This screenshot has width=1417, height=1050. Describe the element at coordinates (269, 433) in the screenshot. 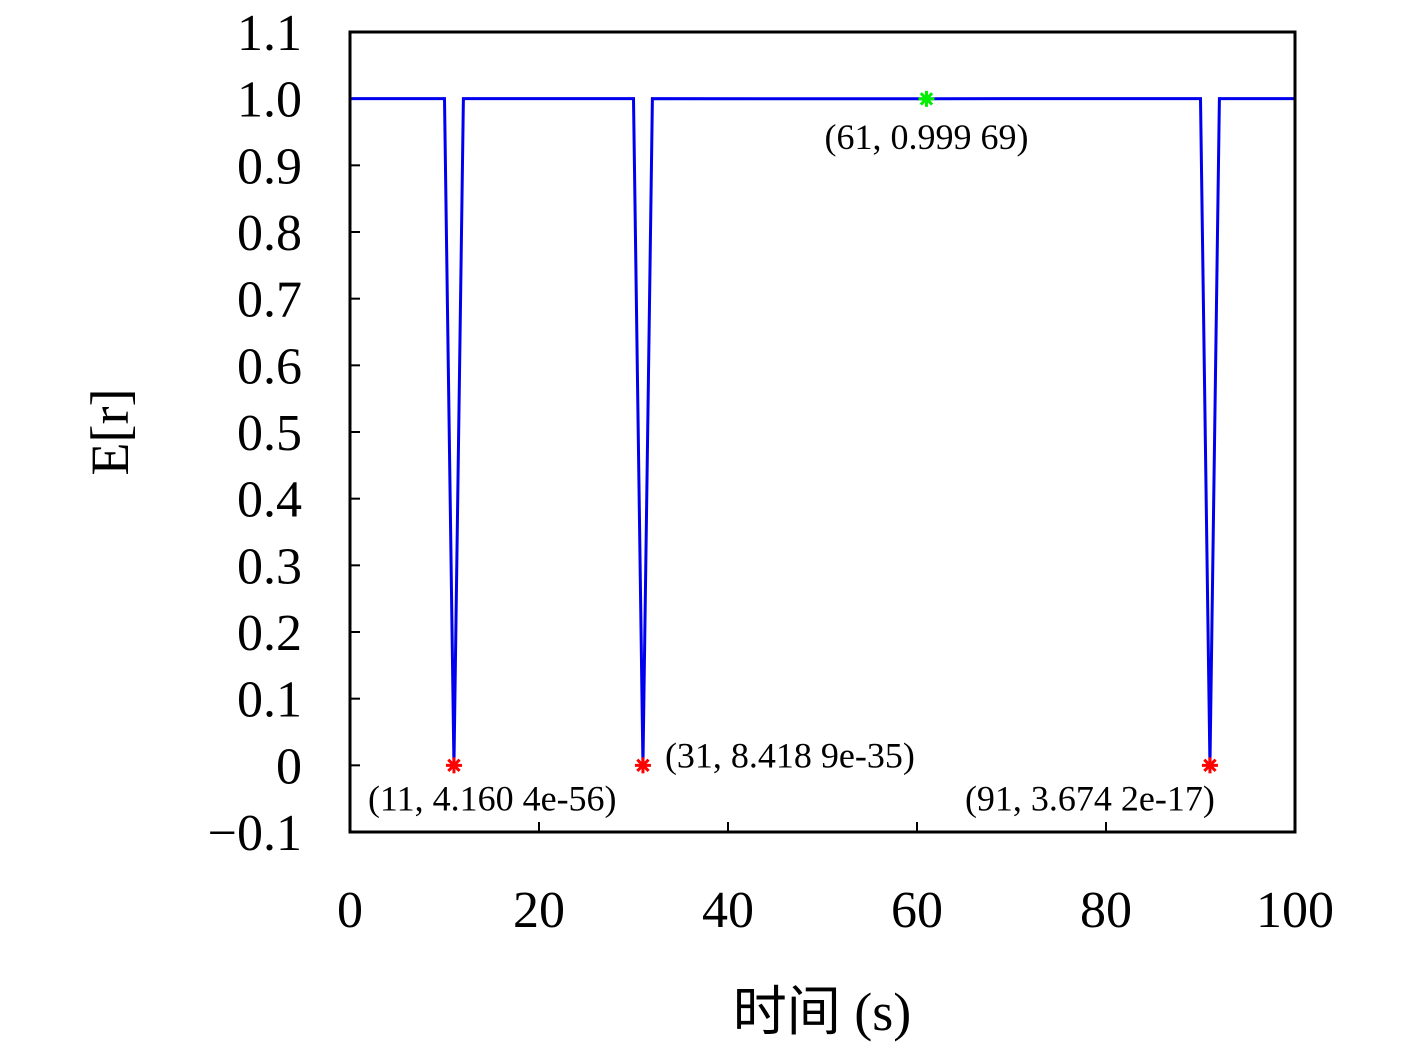

I see `y-tick-label: 0.5` at that location.